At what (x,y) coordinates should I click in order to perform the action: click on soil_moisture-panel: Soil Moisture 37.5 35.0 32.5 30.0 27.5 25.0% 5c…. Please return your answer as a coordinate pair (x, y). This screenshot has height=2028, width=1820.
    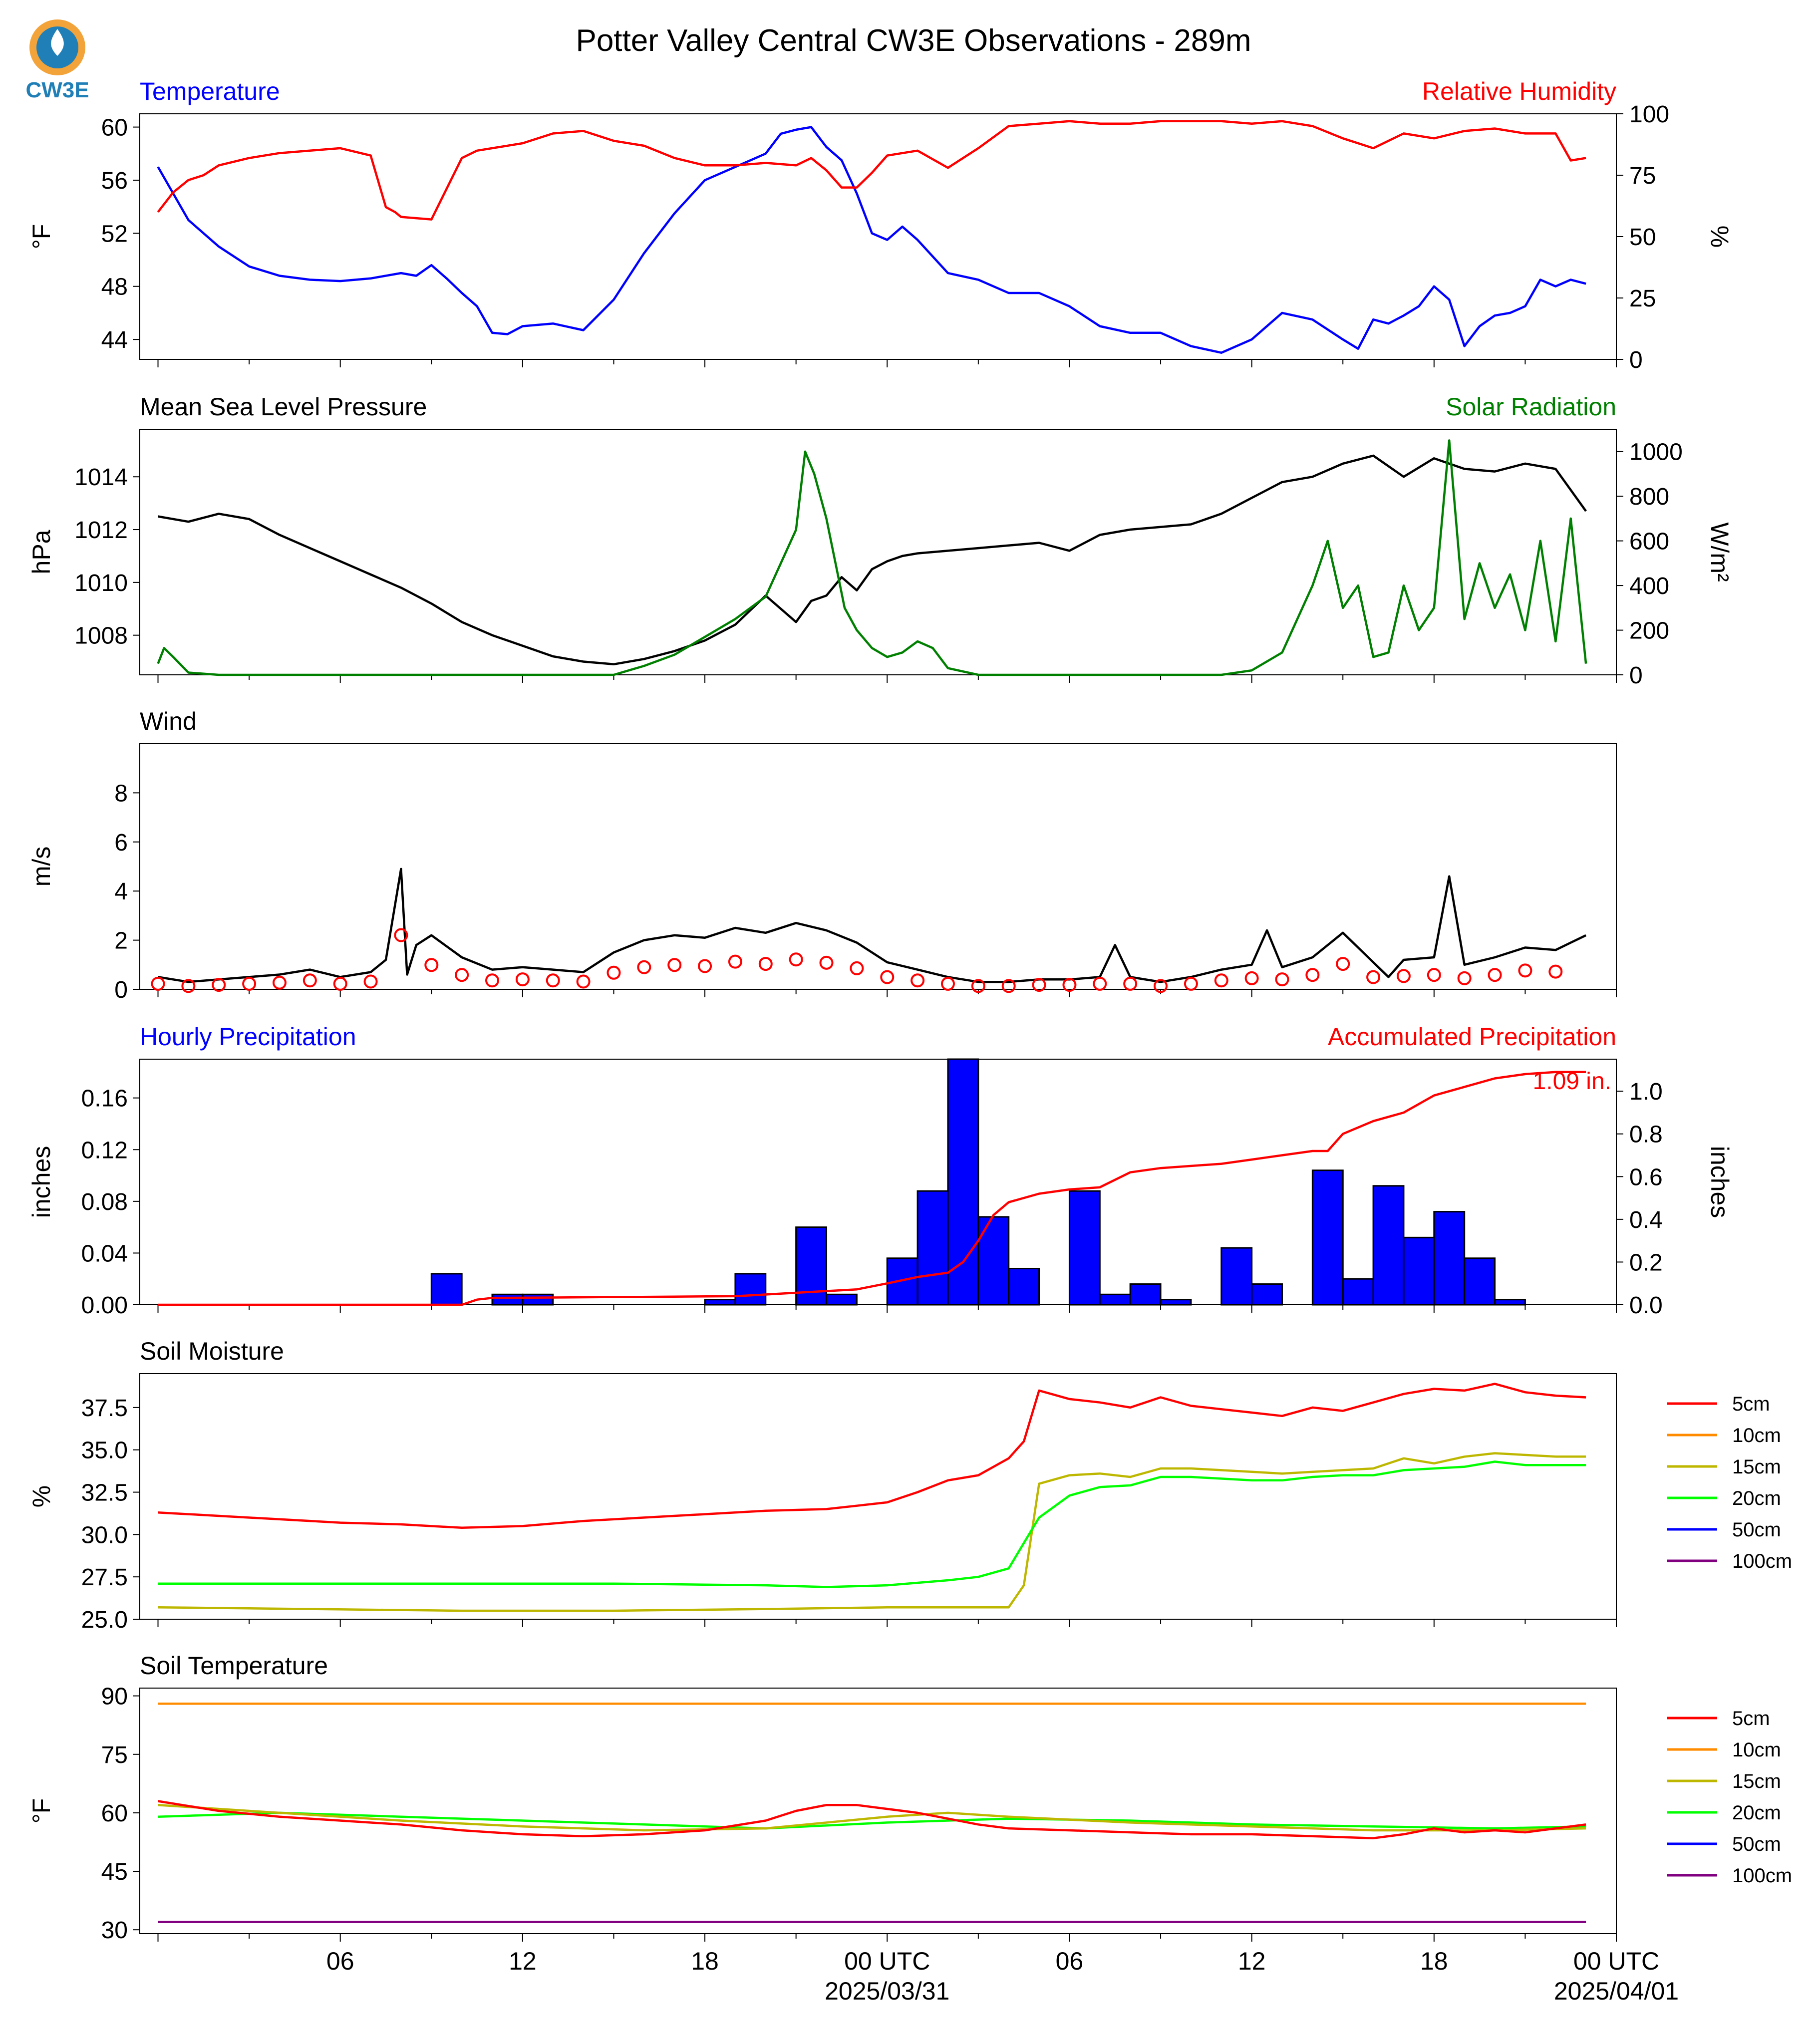
    Looking at the image, I should click on (909, 1485).